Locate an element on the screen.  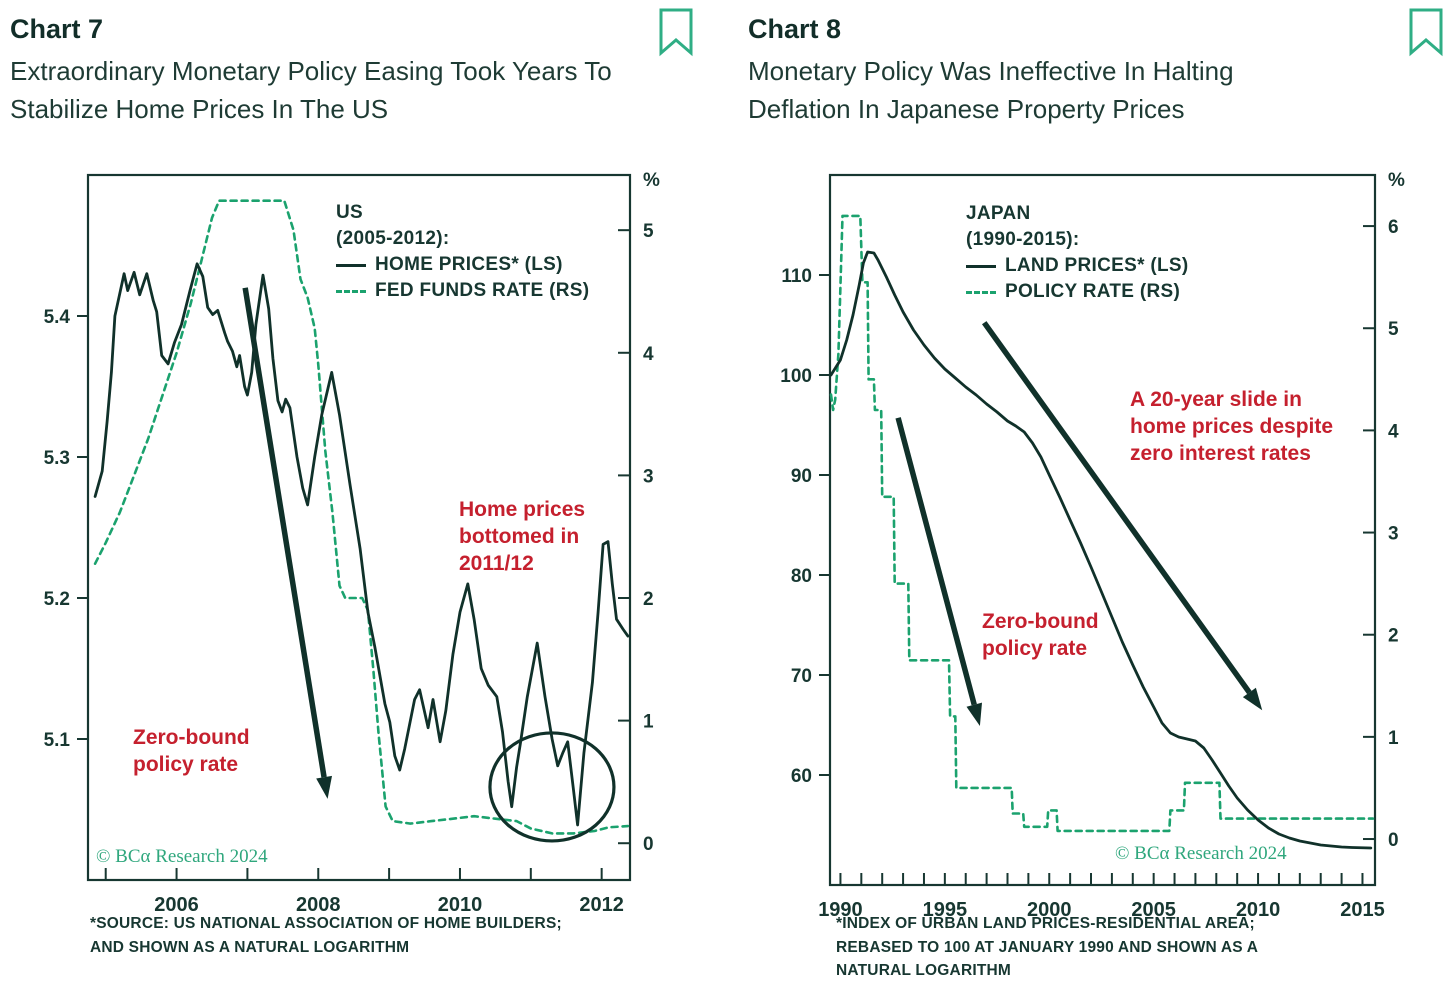
y-tick-label: 5.3 is located at coordinates (57, 458).